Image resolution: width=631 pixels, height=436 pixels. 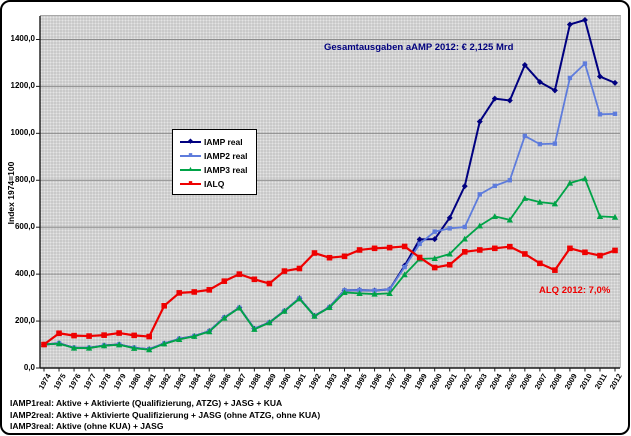 I want to click on y-tick-label: 800,0, so click(x=24, y=179).